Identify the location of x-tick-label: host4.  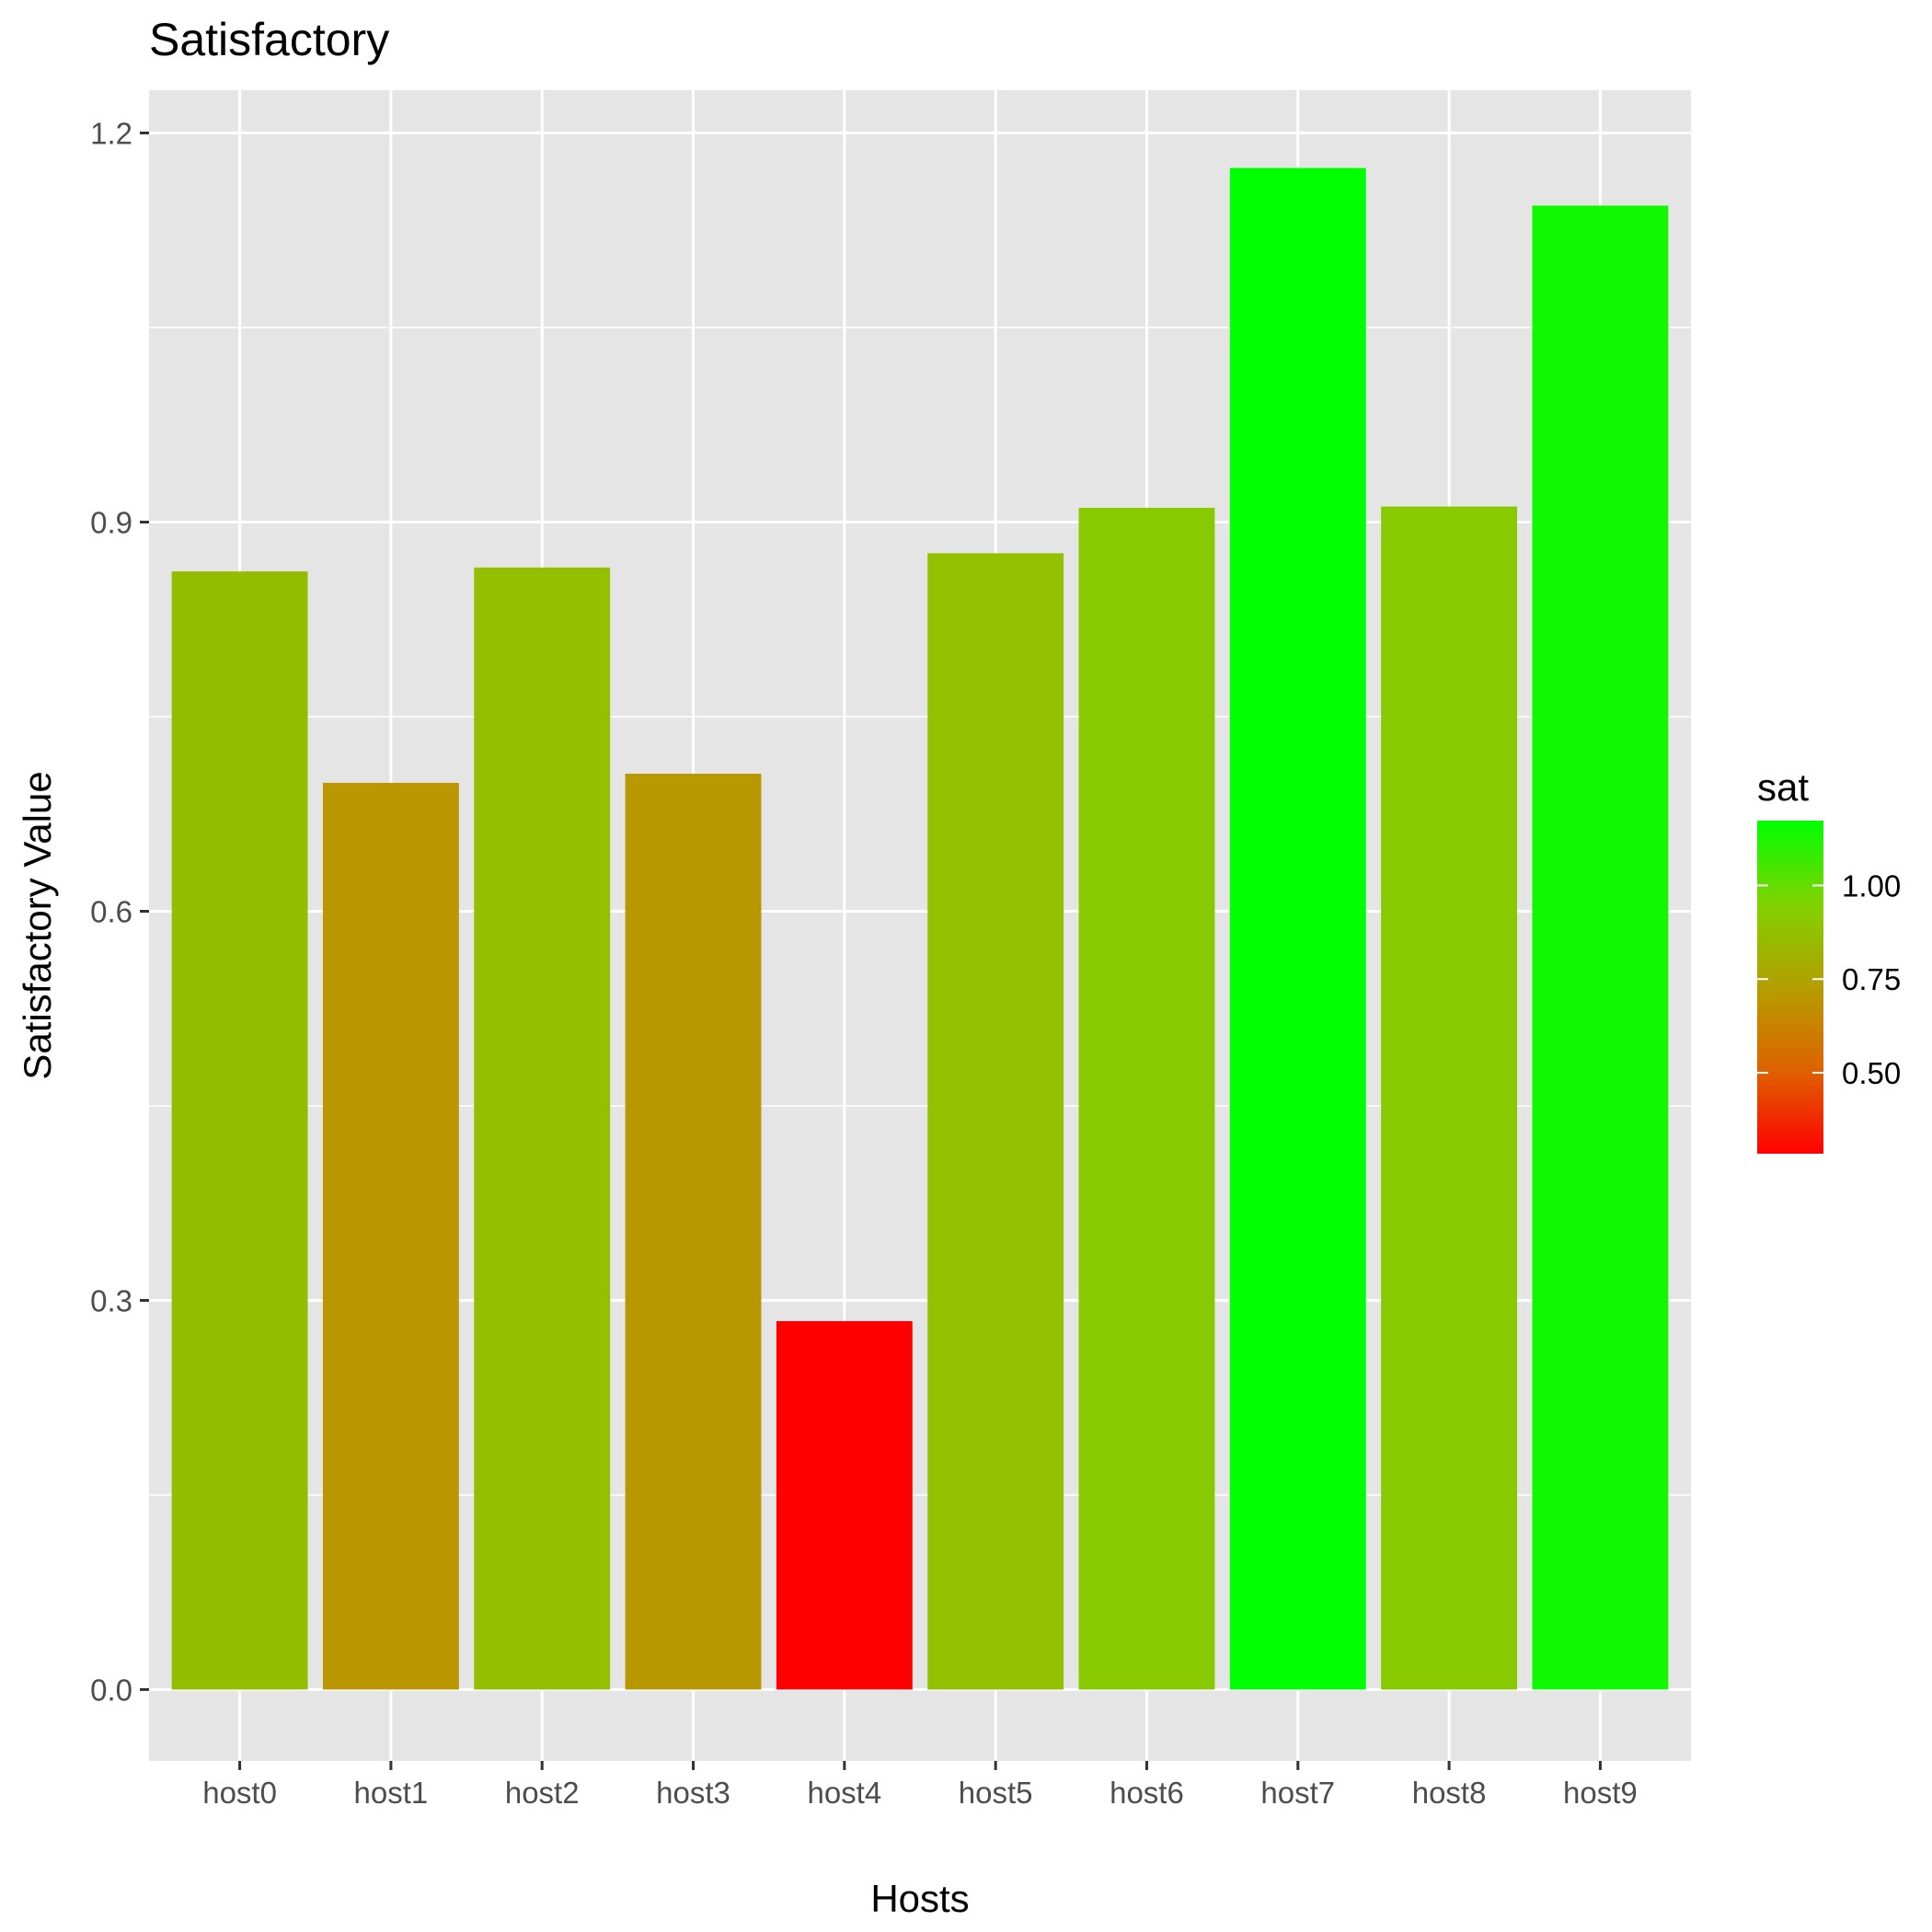
(844, 1793).